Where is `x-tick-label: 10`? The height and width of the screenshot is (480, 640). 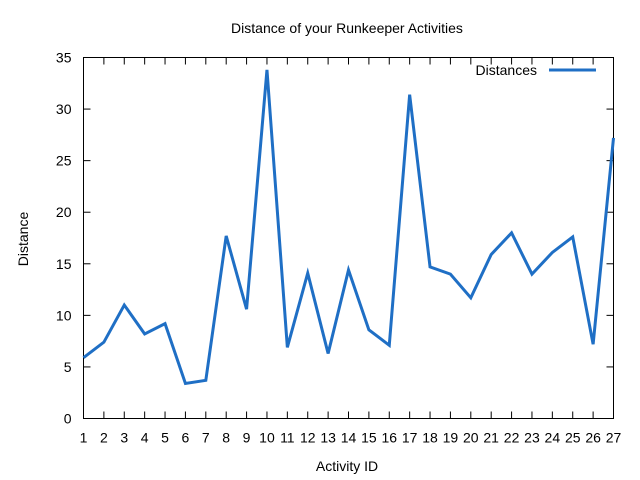 x-tick-label: 10 is located at coordinates (267, 438).